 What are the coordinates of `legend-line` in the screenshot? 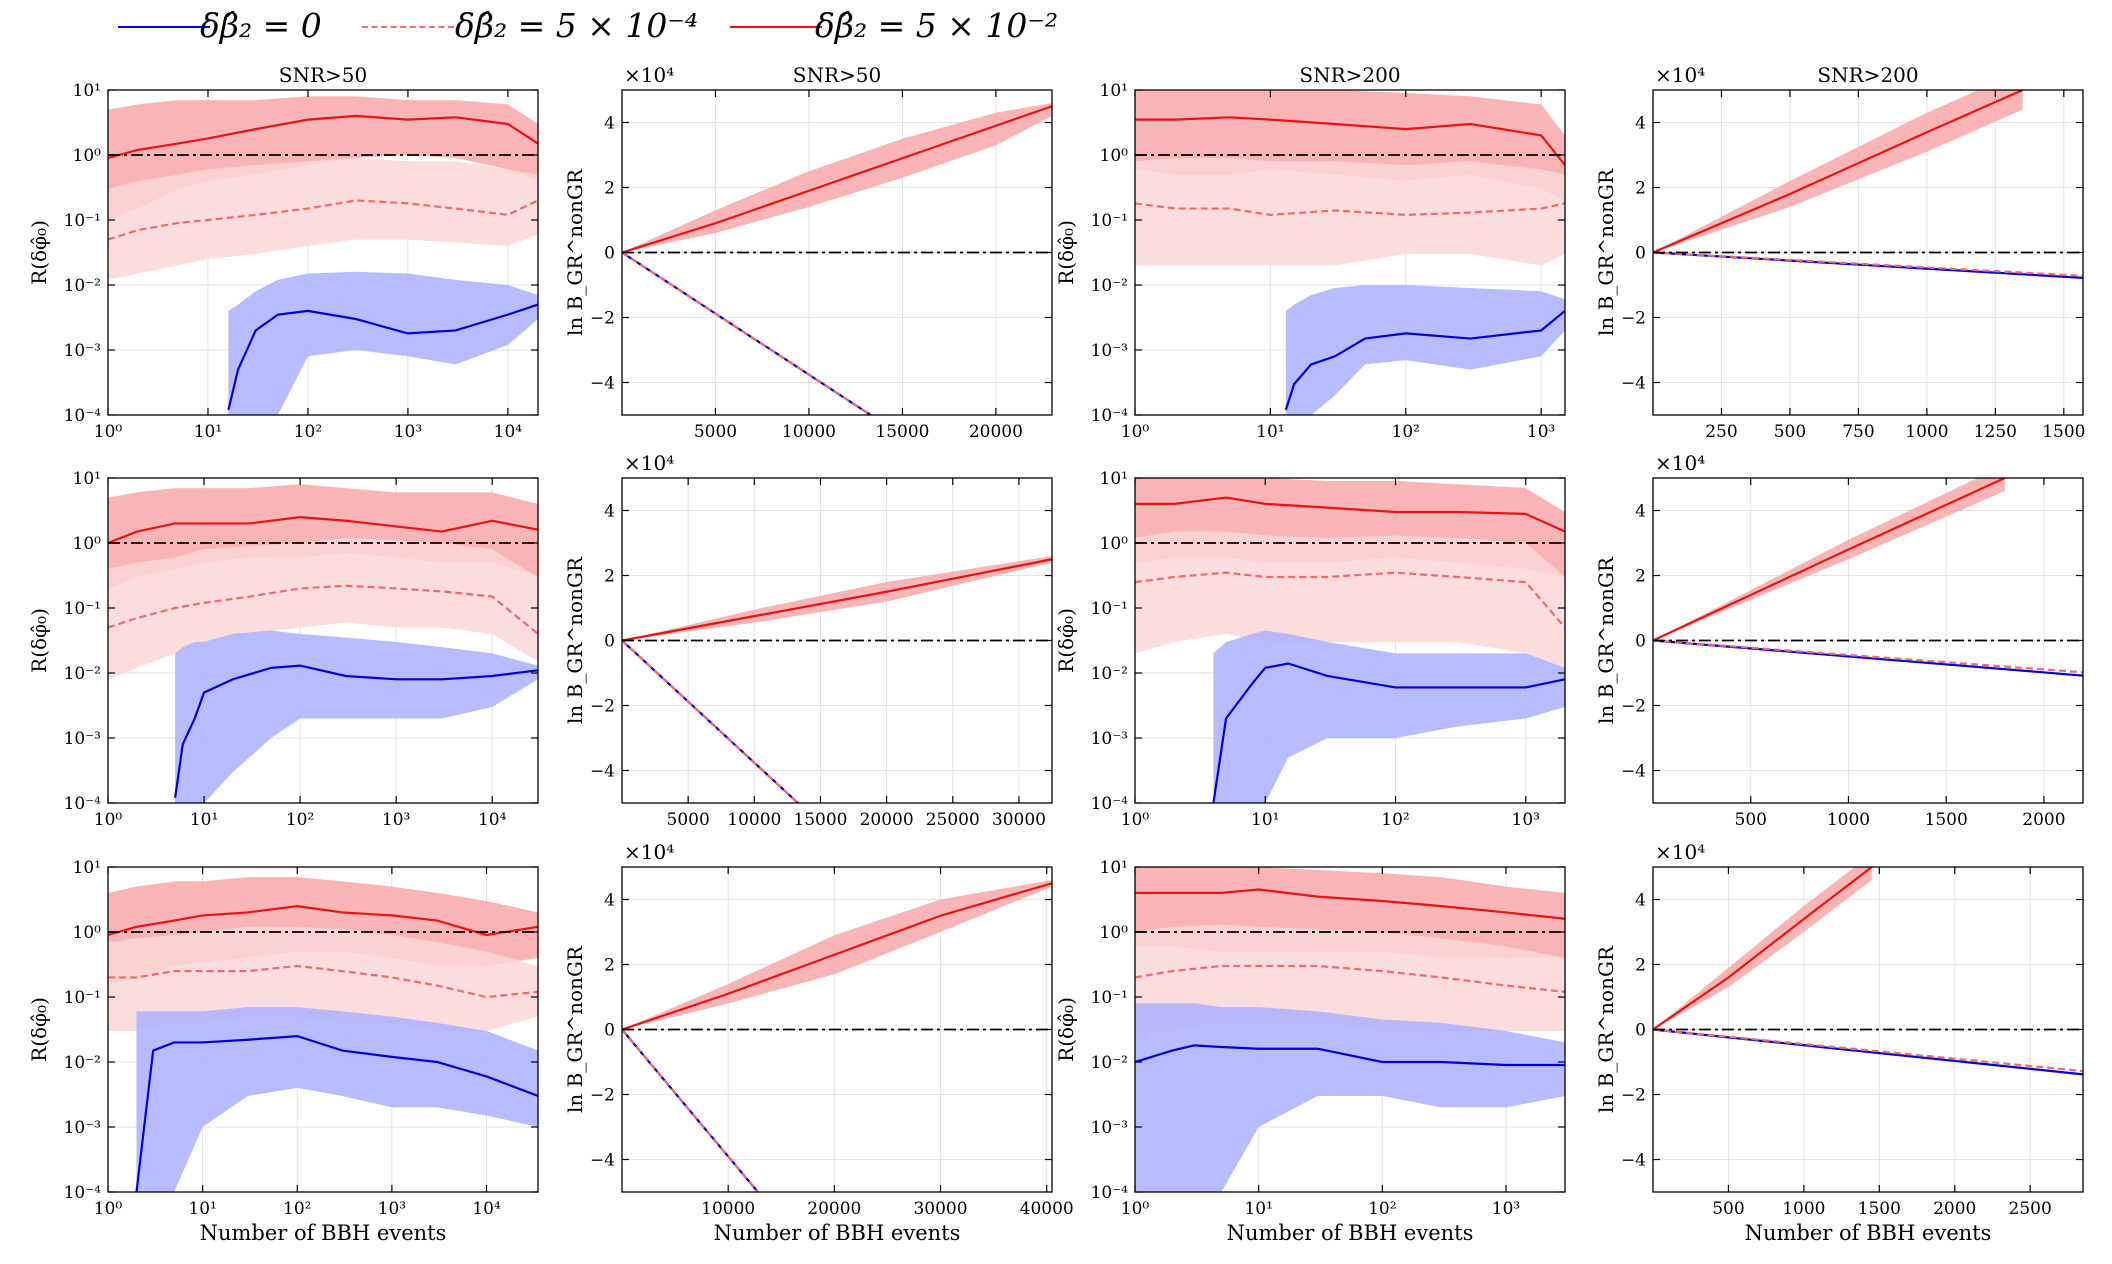 It's located at (164, 27).